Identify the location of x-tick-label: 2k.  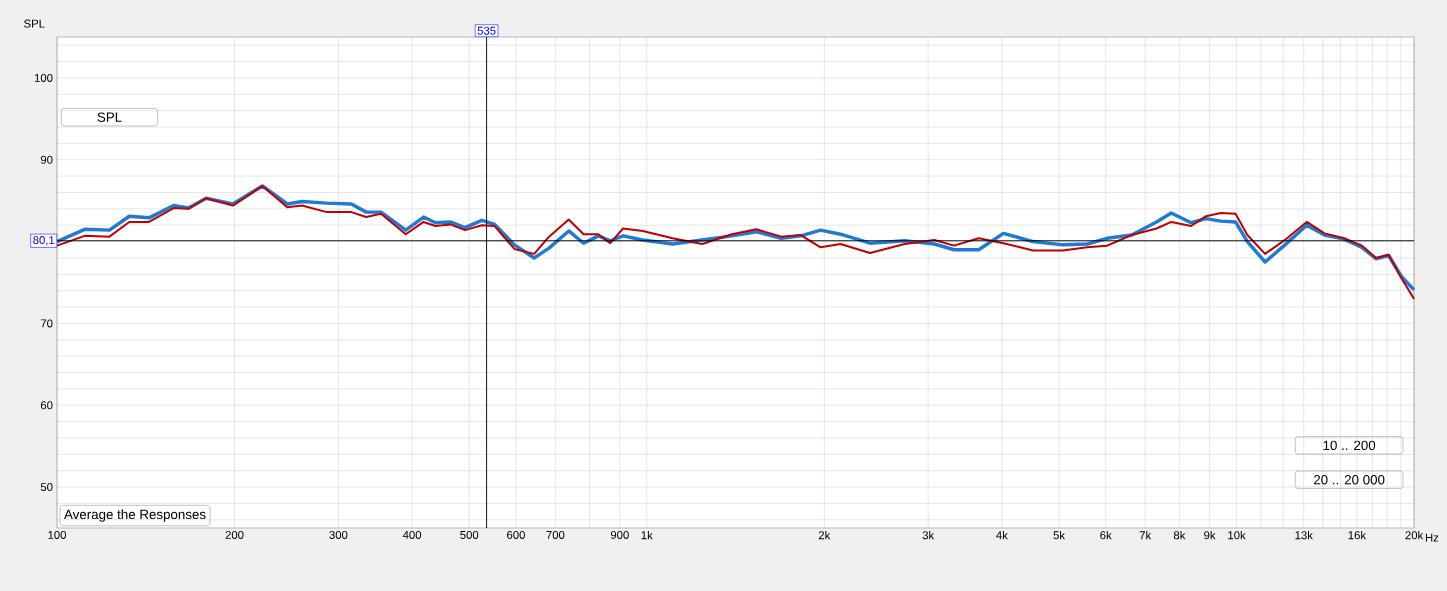
(824, 535).